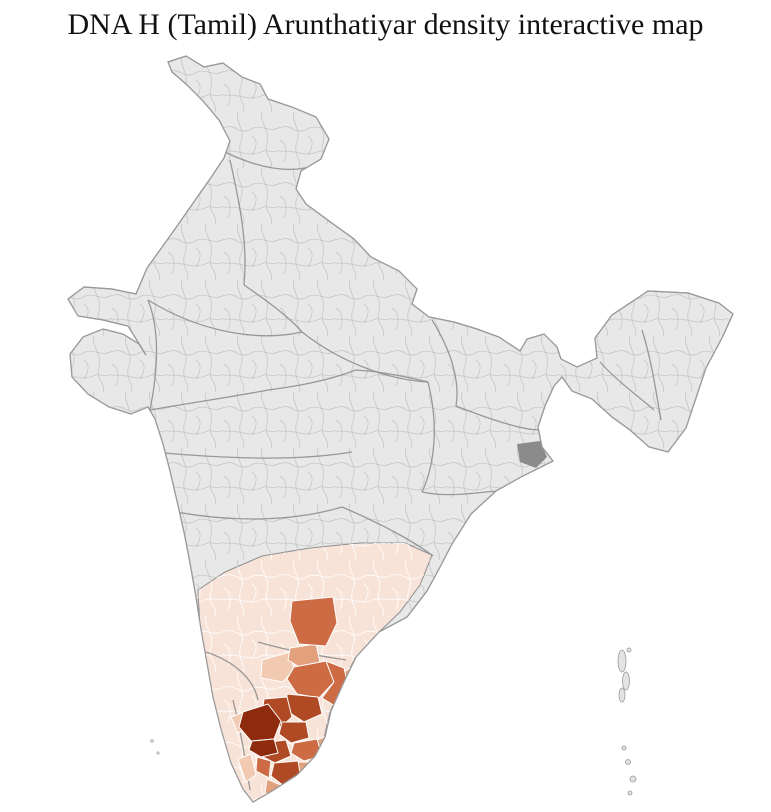 This screenshot has height=812, width=771. What do you see at coordinates (629, 770) in the screenshot?
I see `nicobar-islands` at bounding box center [629, 770].